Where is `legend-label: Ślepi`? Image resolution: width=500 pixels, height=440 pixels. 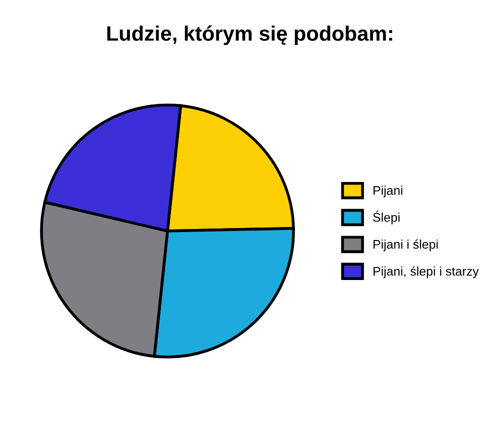
legend-label: Ślepi is located at coordinates (386, 217).